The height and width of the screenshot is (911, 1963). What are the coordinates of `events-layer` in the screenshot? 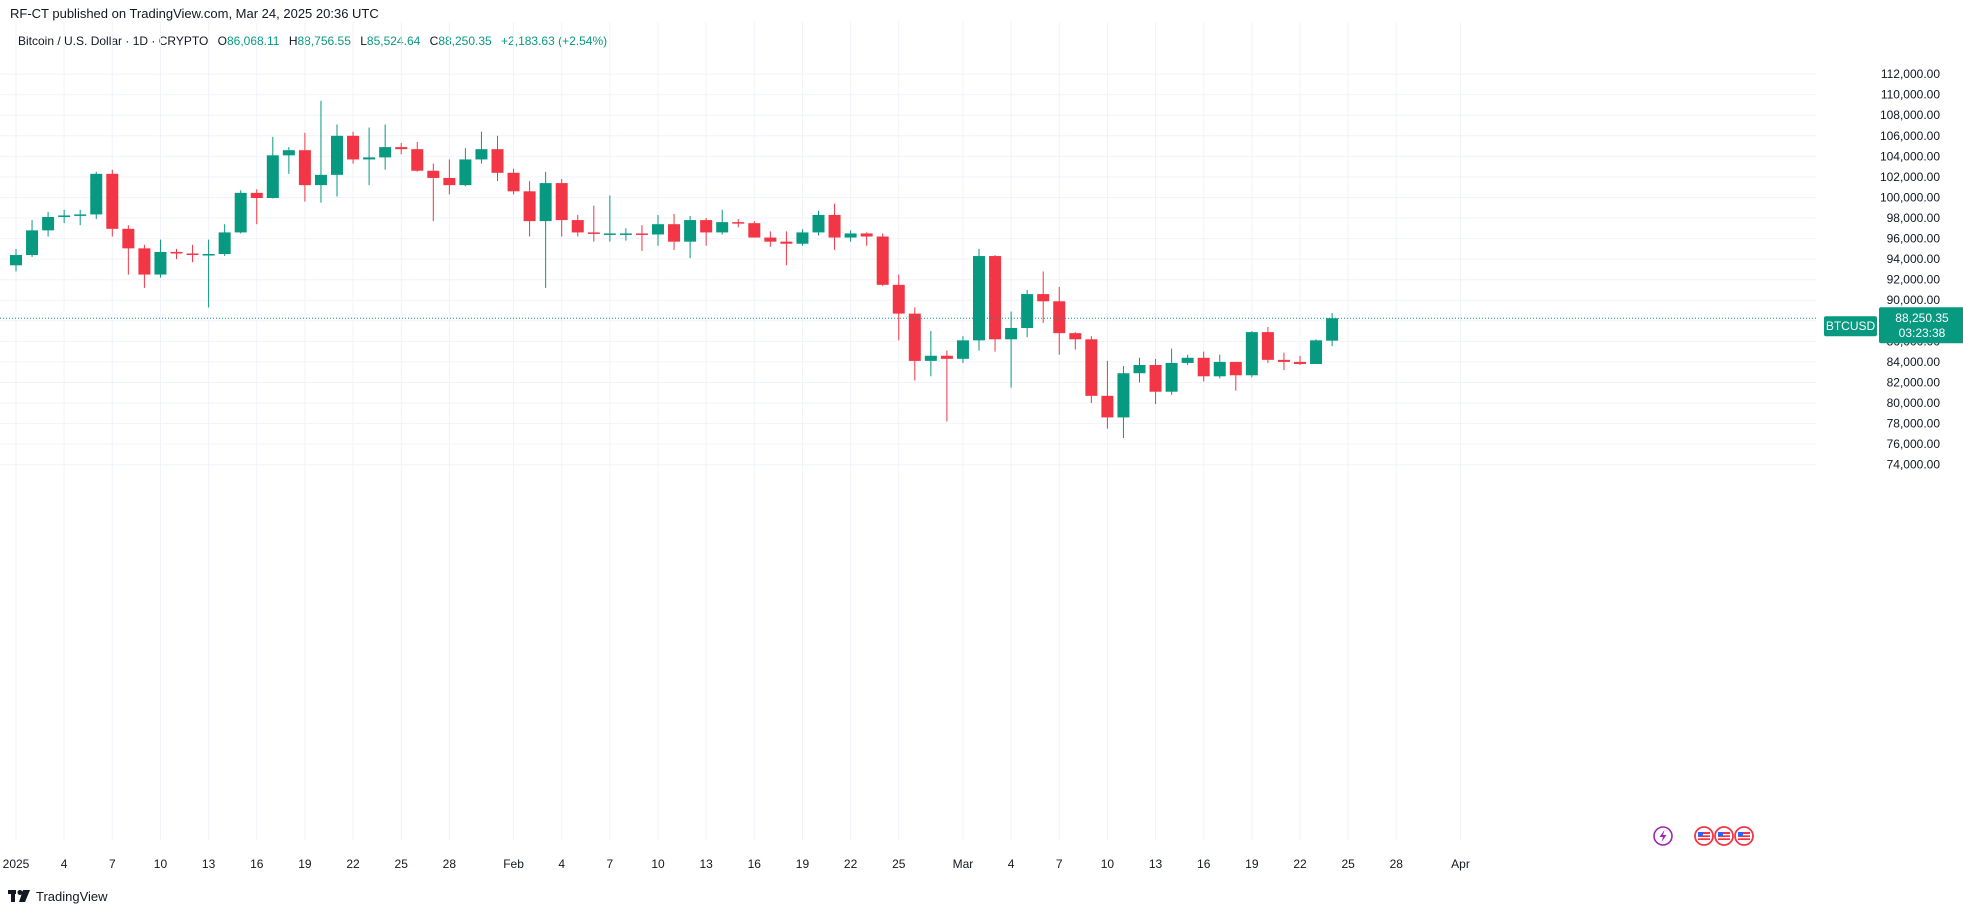 It's located at (1703, 836).